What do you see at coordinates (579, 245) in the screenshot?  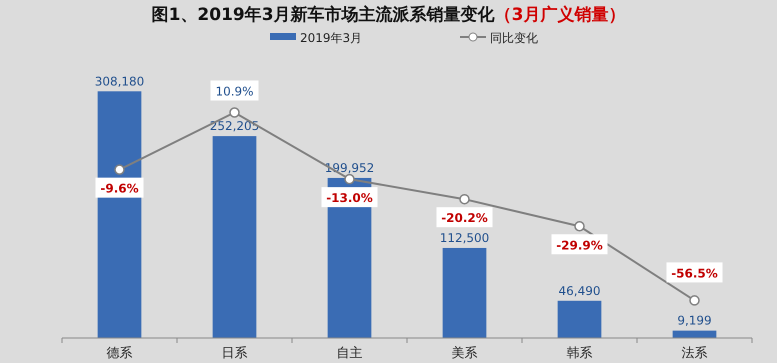 I see `data-label: -29.9%` at bounding box center [579, 245].